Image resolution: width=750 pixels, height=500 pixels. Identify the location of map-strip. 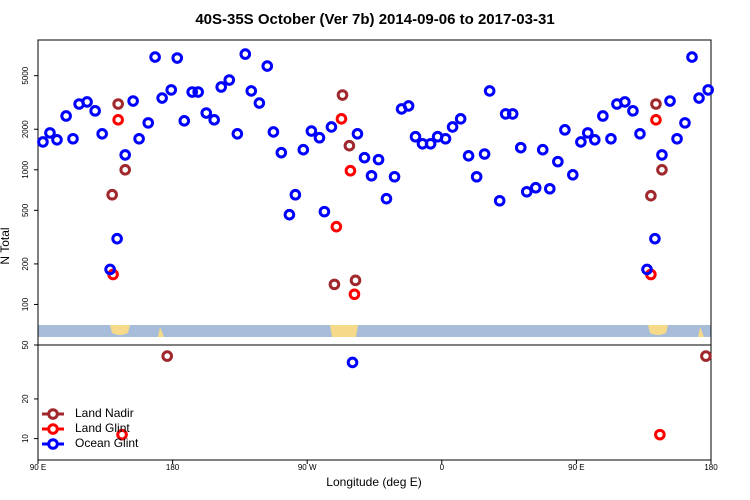
(374, 331).